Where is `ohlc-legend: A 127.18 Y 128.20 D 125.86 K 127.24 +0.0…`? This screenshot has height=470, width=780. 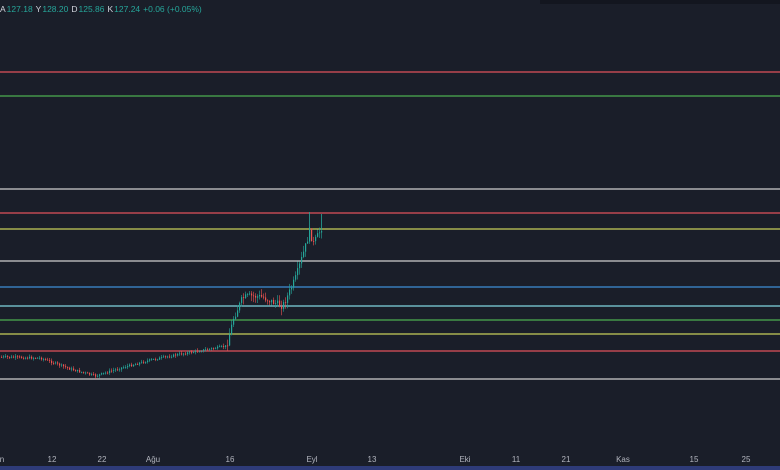
ohlc-legend: A 127.18 Y 128.20 D 125.86 K 127.24 +0.0… is located at coordinates (102, 9).